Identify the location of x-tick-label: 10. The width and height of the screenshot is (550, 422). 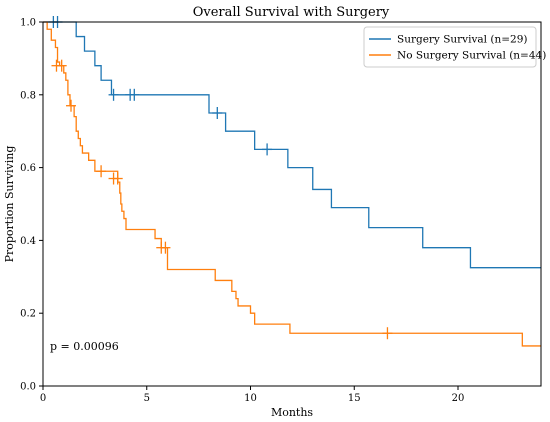
(250, 398).